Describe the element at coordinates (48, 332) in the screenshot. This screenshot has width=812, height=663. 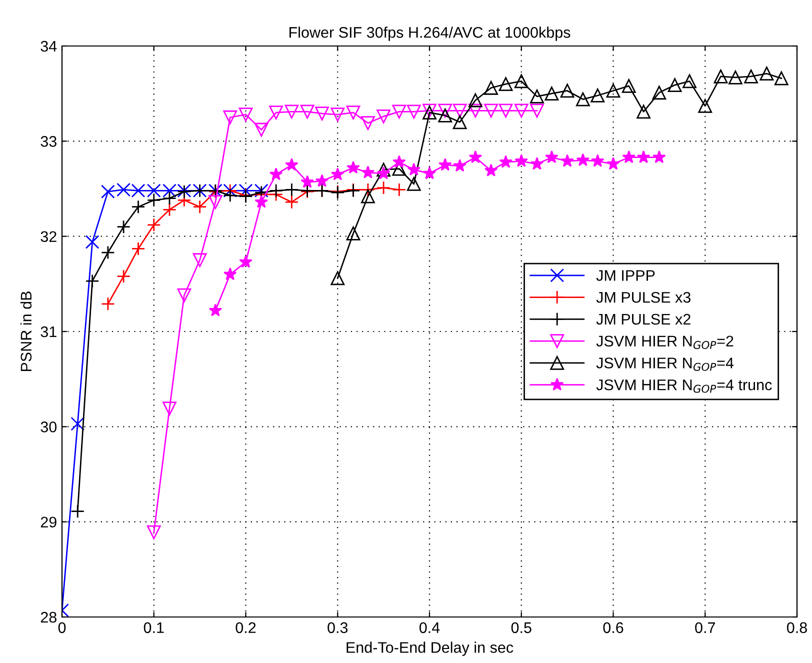
I see `y-tick-label: 31` at that location.